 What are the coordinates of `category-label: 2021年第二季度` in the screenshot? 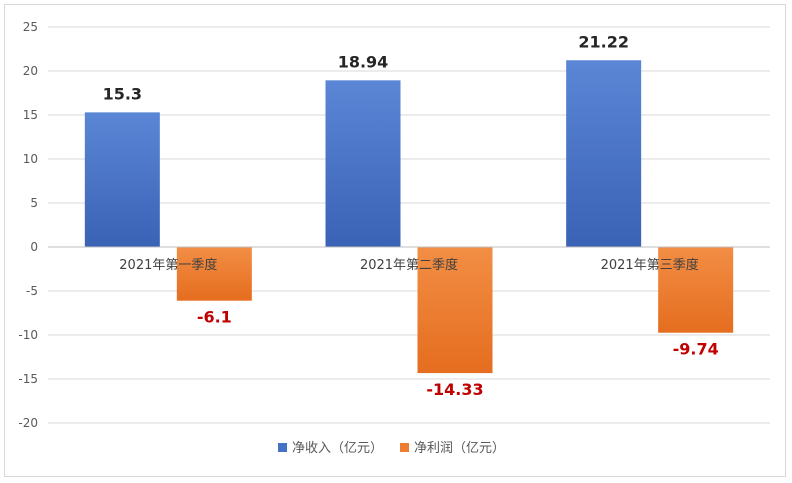 It's located at (409, 265).